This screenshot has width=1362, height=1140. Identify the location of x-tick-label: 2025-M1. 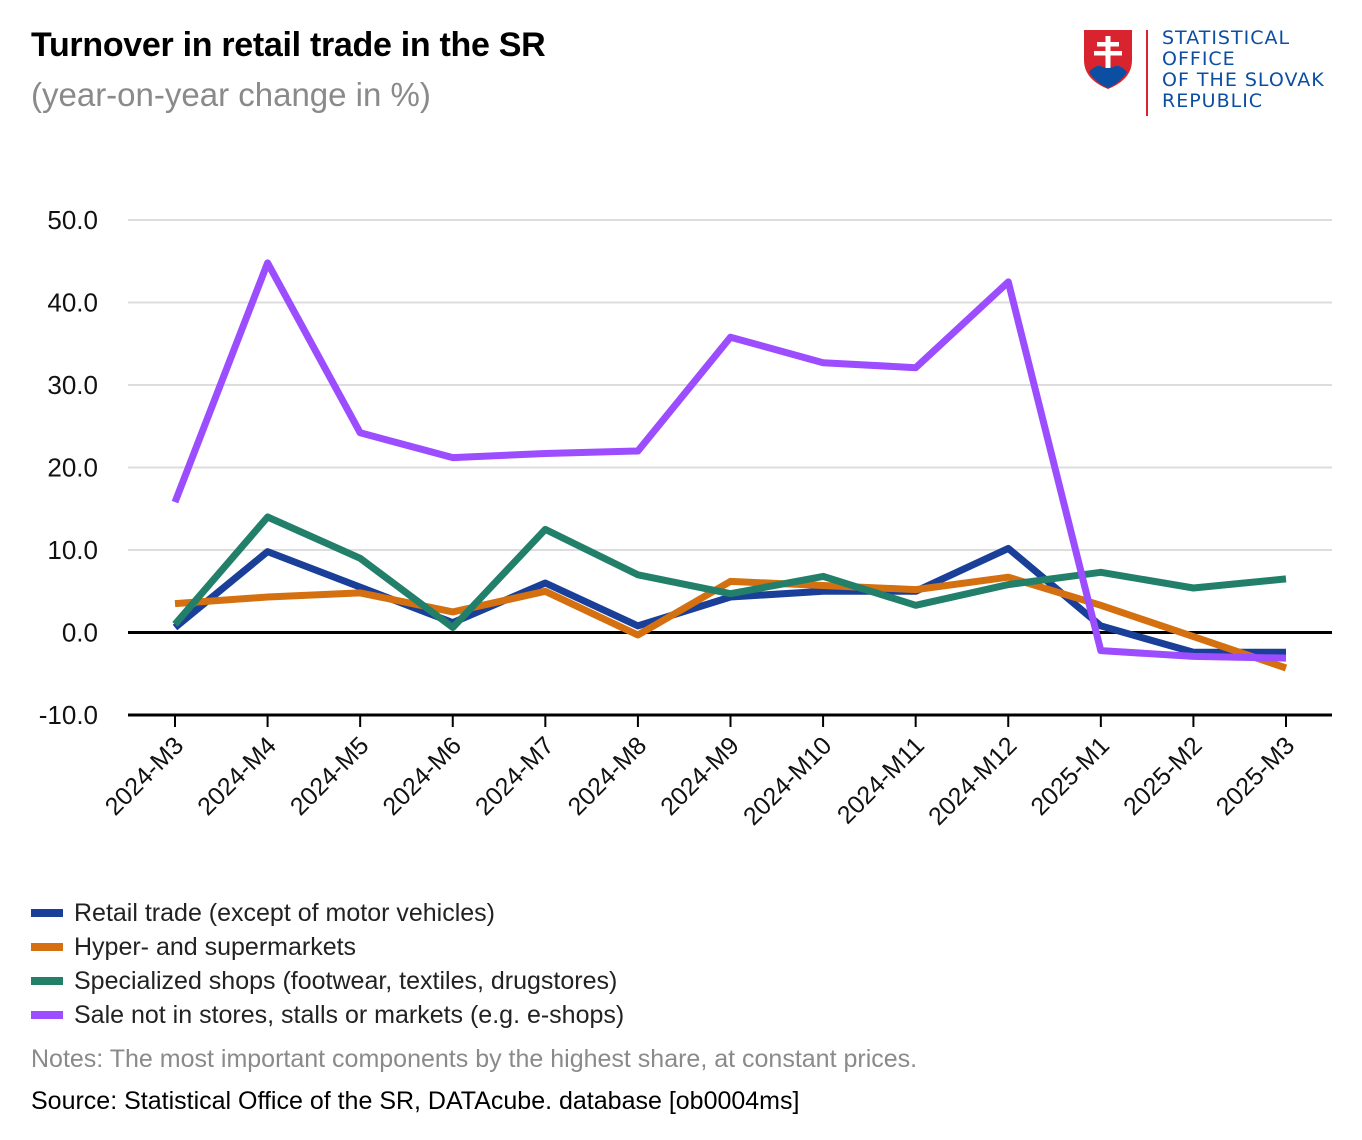
(1071, 776).